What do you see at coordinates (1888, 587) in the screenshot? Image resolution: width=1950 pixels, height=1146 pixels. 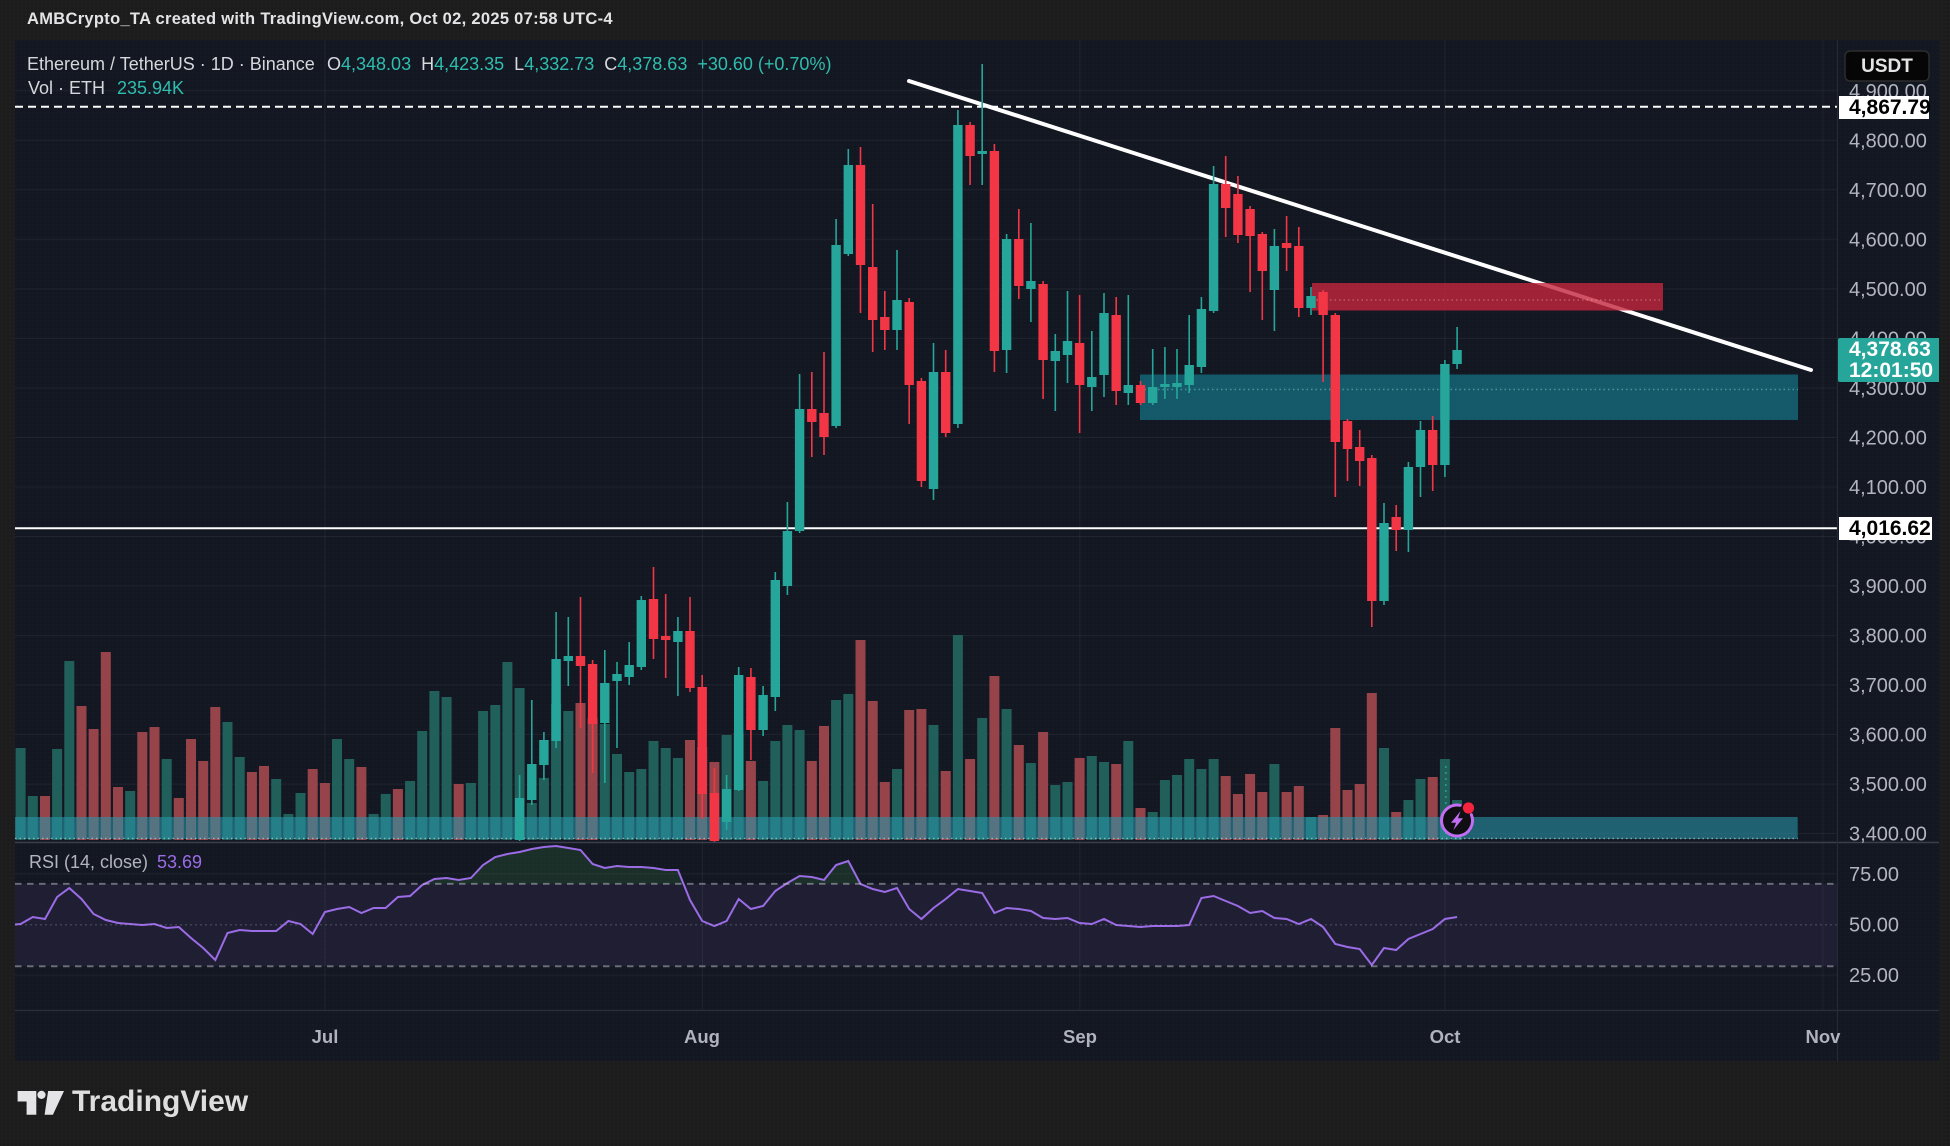 I see `svg-text: 3,900.00` at bounding box center [1888, 587].